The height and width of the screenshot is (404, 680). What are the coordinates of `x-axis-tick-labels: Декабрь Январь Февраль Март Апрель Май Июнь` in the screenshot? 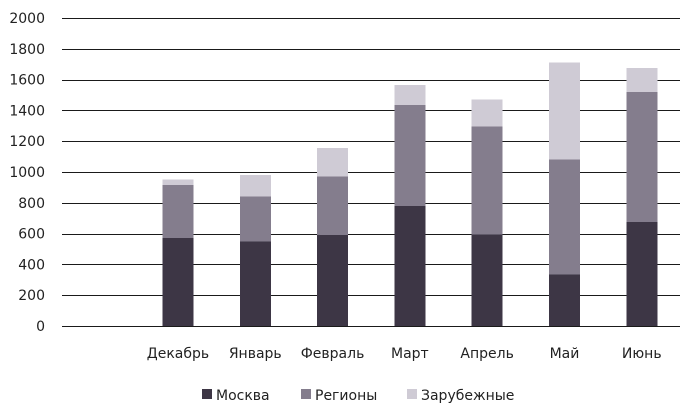 It's located at (404, 354).